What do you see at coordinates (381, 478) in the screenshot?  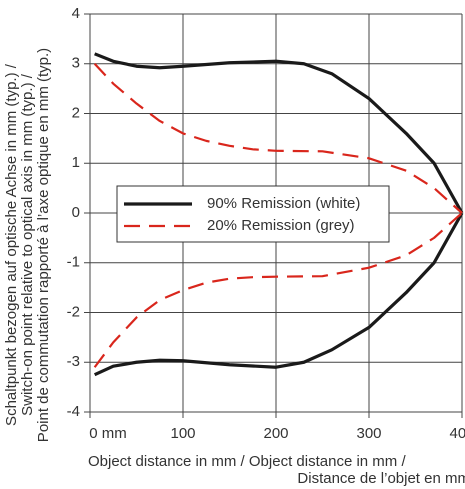 I see `x-axis-label: Distance de l’objet en mm` at bounding box center [381, 478].